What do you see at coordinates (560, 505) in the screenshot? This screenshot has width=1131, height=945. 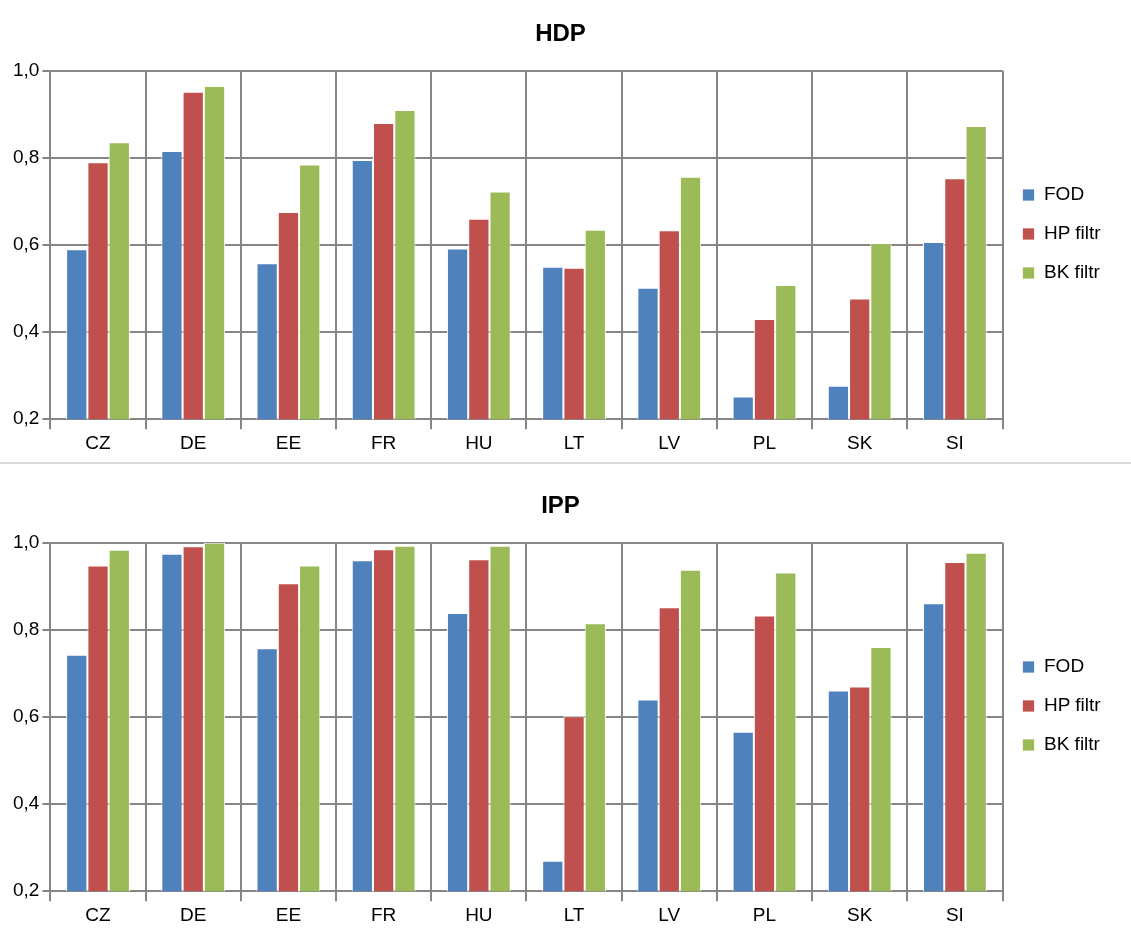 I see `chart-title: IPP` at bounding box center [560, 505].